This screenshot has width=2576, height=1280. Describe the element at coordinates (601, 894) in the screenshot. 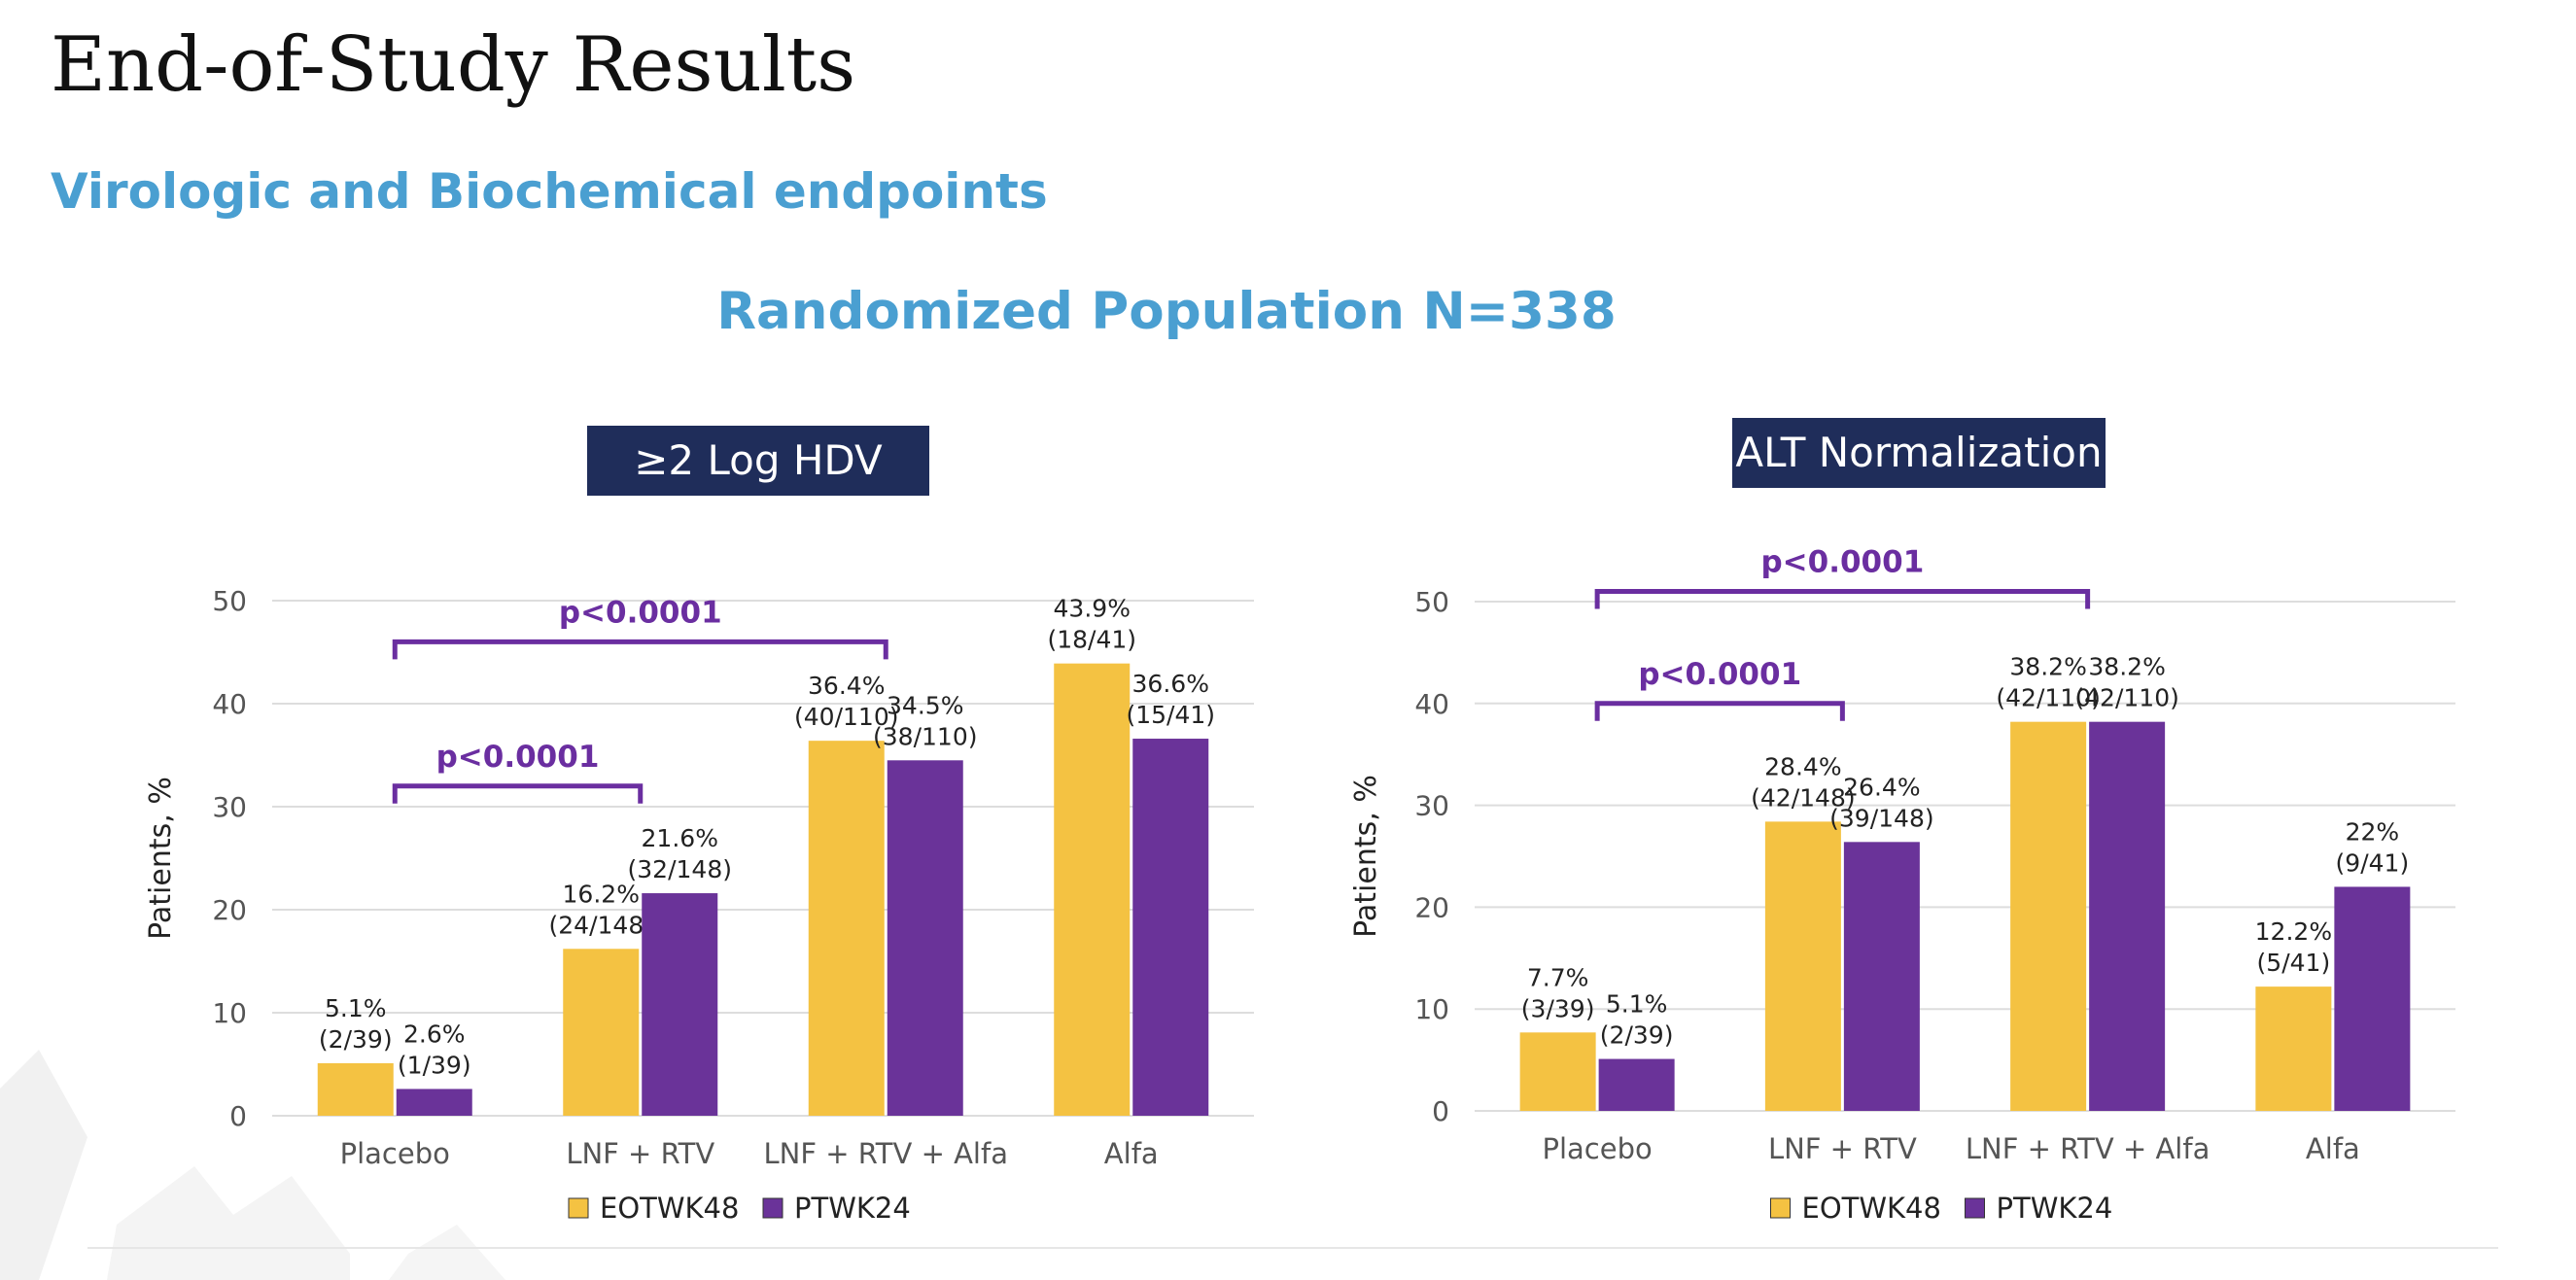

I see `data-label-value: 16.2%` at that location.